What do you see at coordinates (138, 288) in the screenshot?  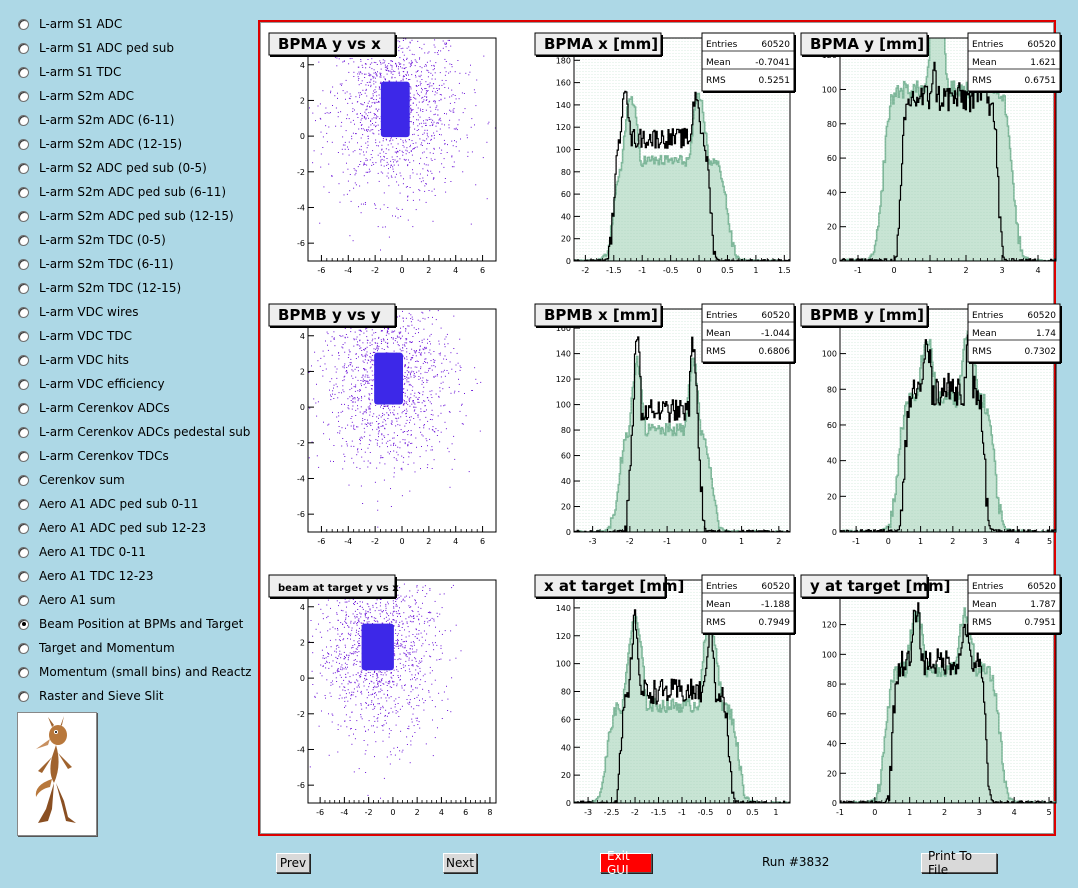 I see `menu-item: L-arm S2m TDC (12-15)` at bounding box center [138, 288].